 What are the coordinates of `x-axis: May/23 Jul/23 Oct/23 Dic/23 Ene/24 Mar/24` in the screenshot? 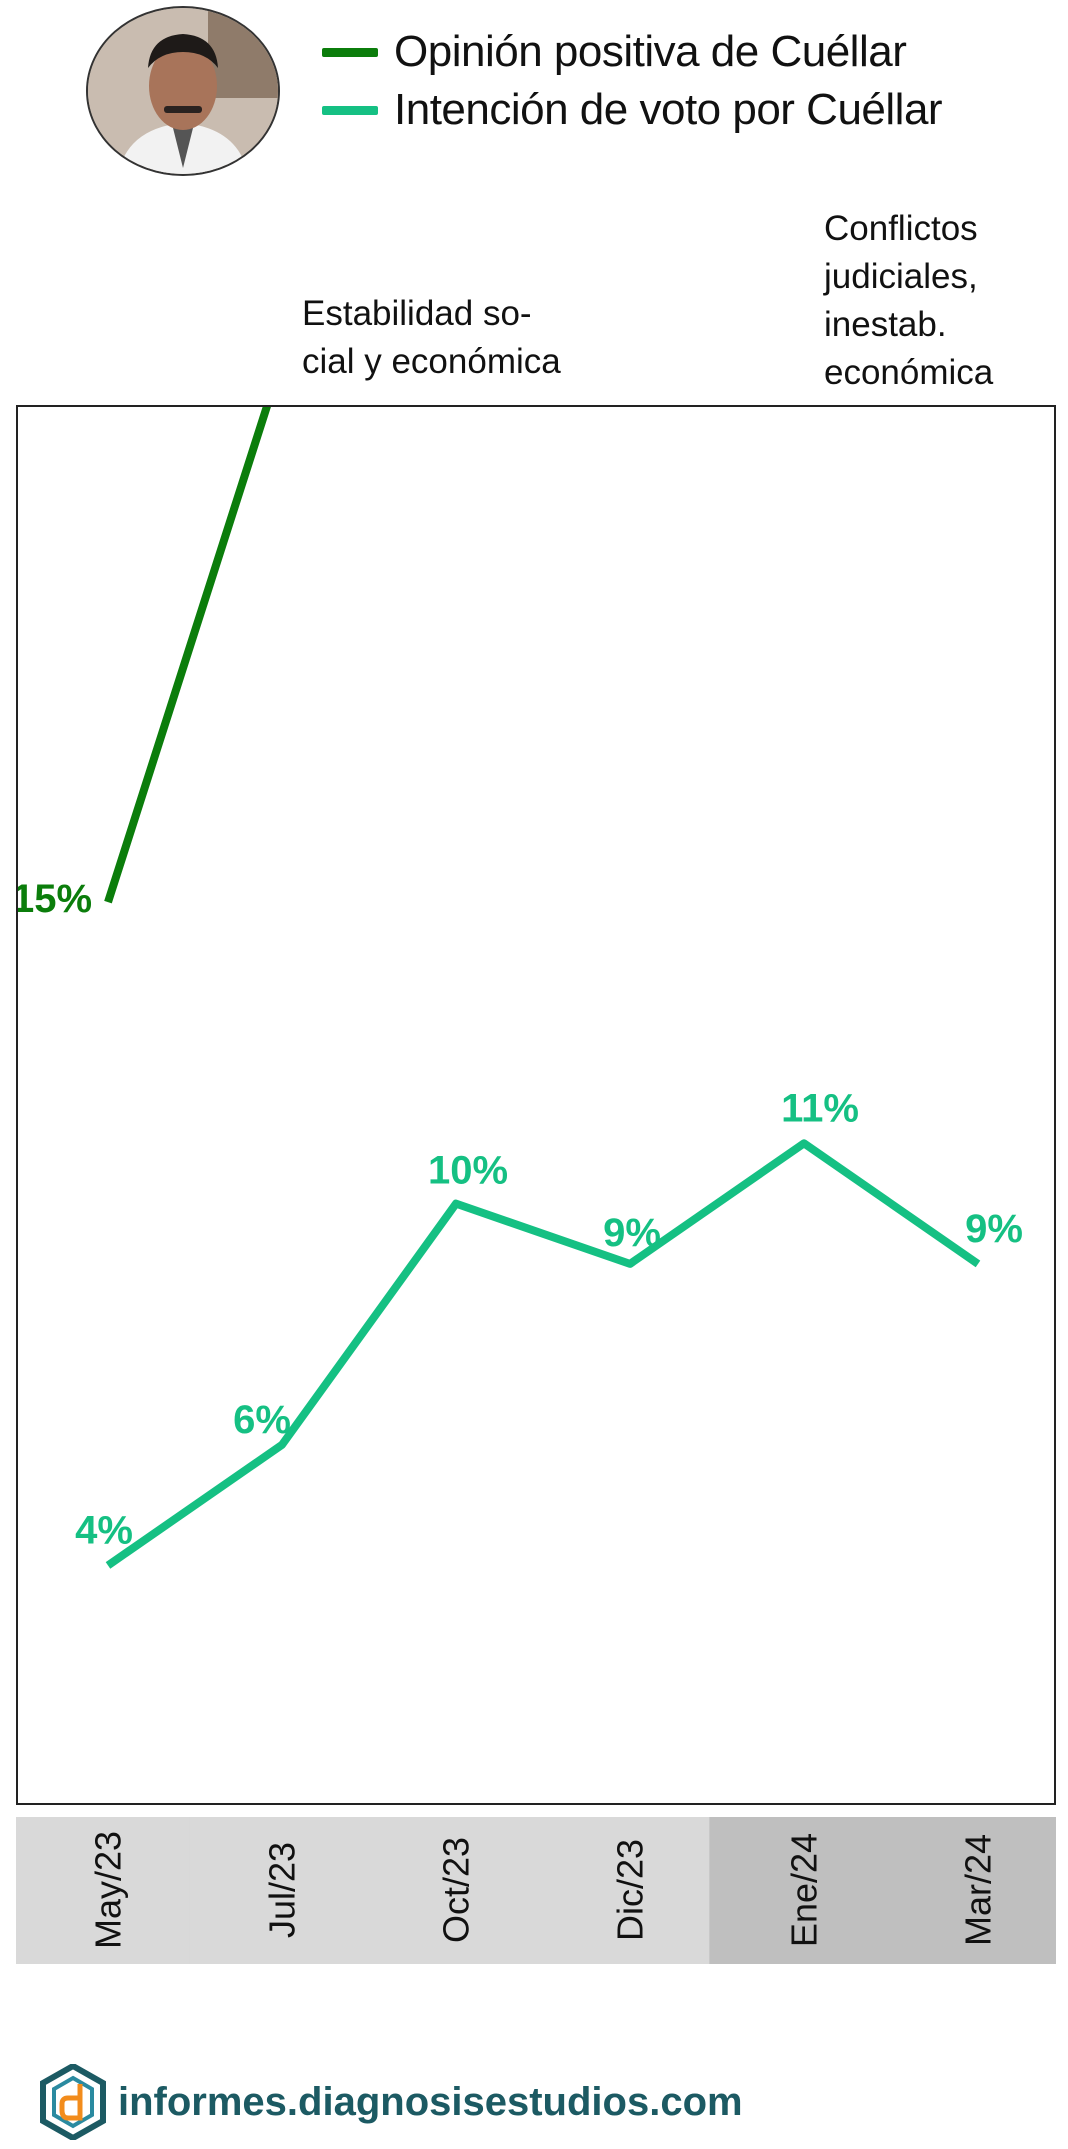 It's located at (536, 1890).